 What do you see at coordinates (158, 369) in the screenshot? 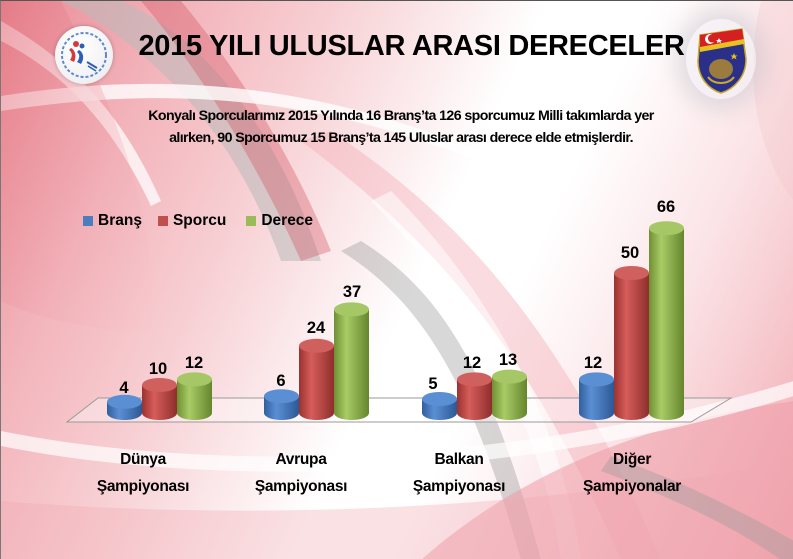
I see `value-label: 10` at bounding box center [158, 369].